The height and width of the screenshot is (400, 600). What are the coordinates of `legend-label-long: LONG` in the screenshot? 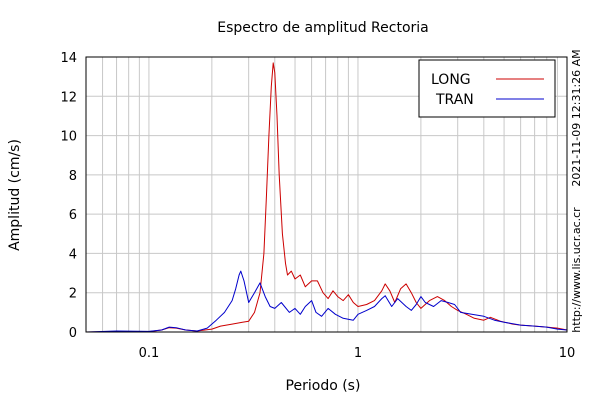 It's located at (451, 80).